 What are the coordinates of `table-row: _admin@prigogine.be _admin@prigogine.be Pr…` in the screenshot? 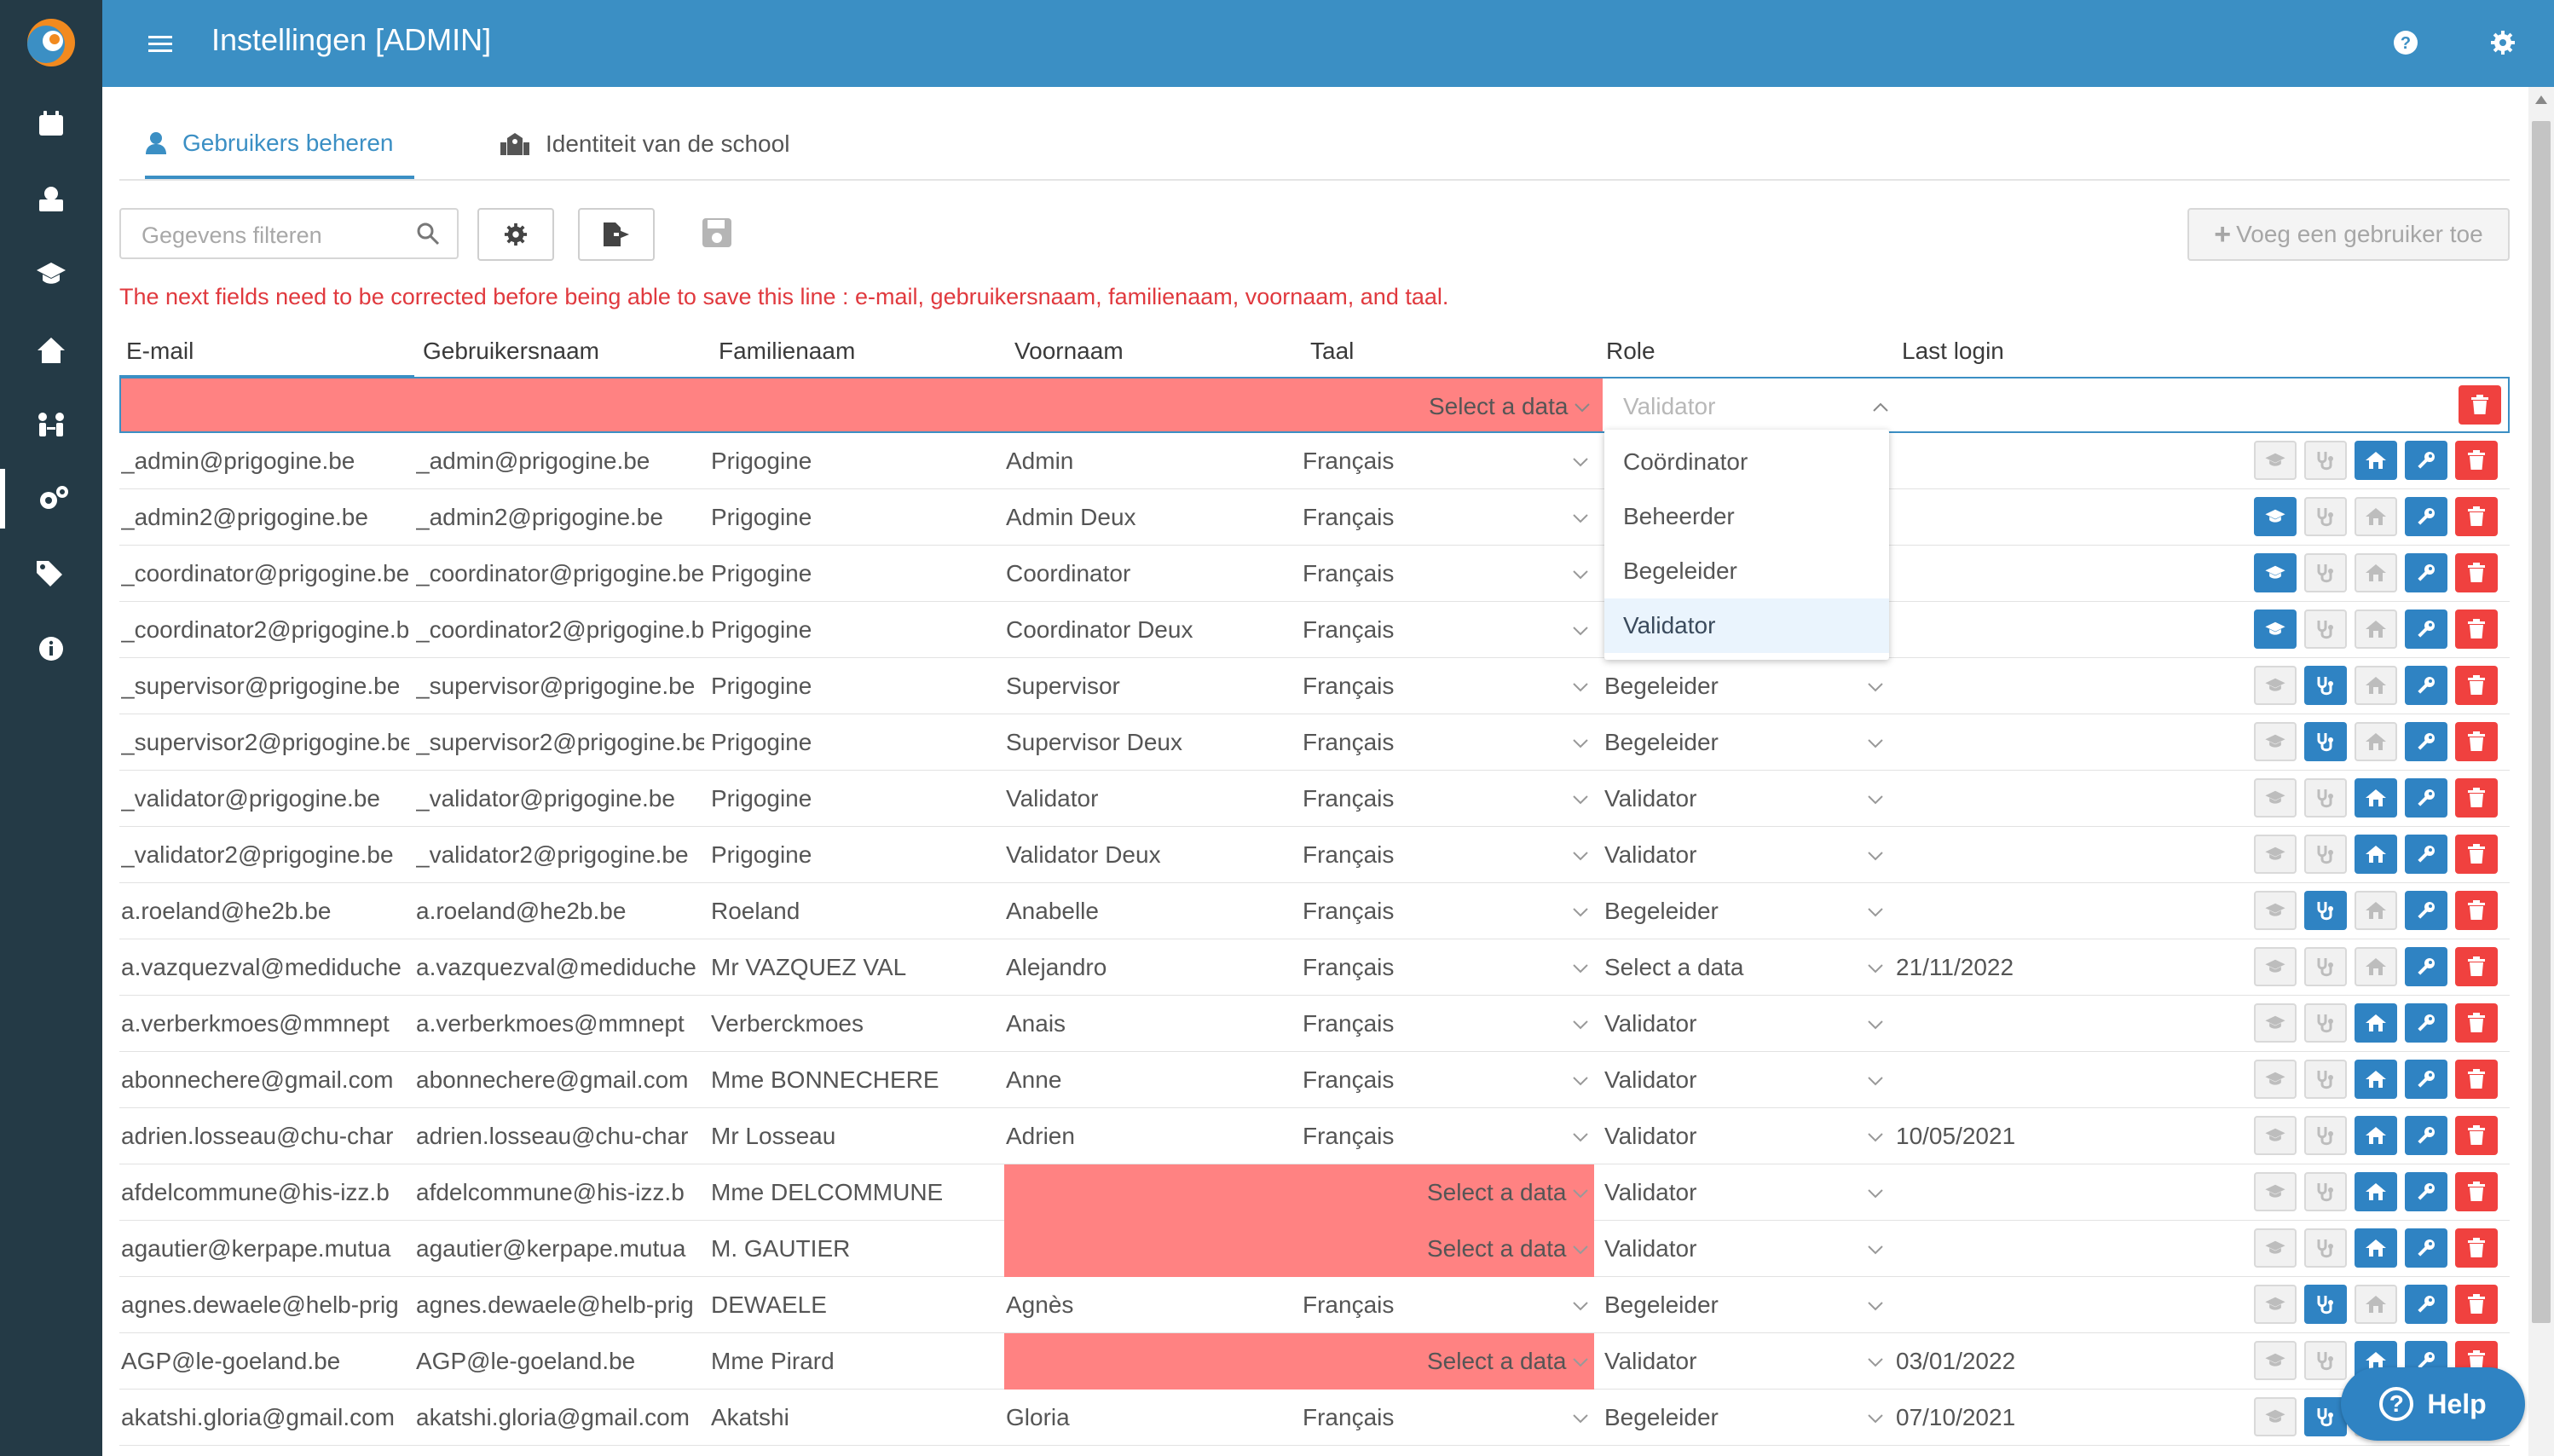 It's located at (1314, 461).